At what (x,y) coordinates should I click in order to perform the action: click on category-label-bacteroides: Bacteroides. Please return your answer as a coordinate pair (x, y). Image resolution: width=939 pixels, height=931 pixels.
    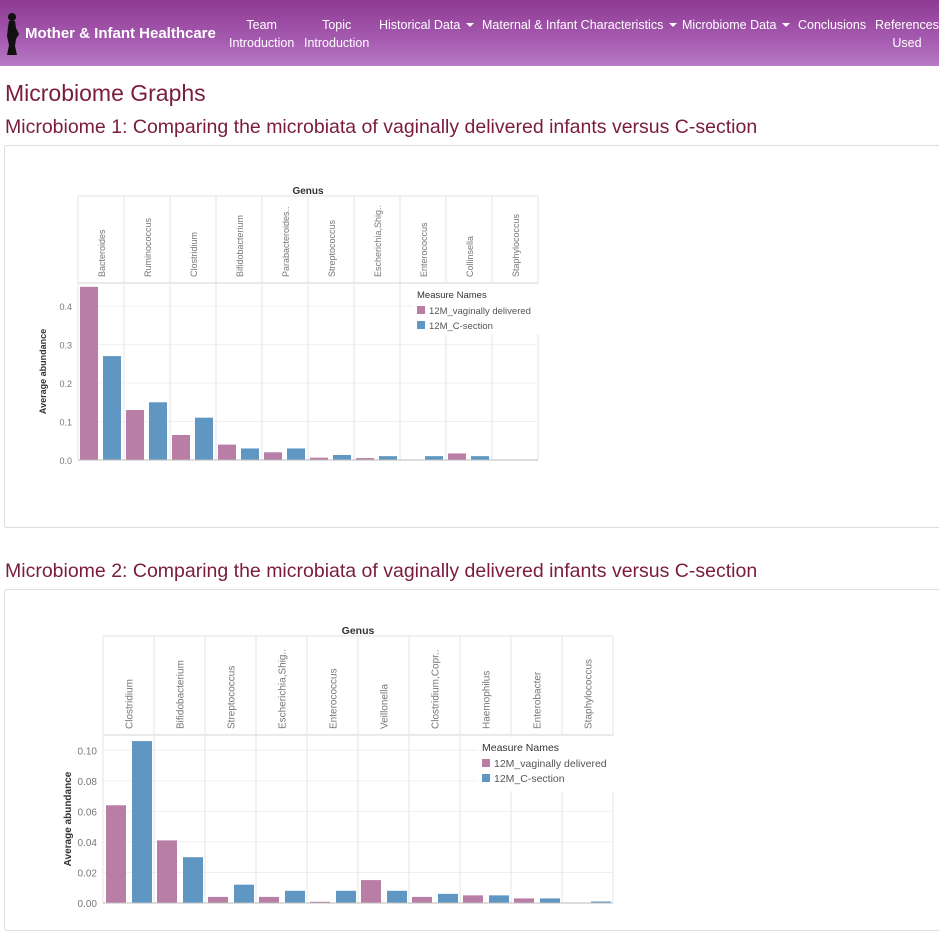
    Looking at the image, I should click on (102, 253).